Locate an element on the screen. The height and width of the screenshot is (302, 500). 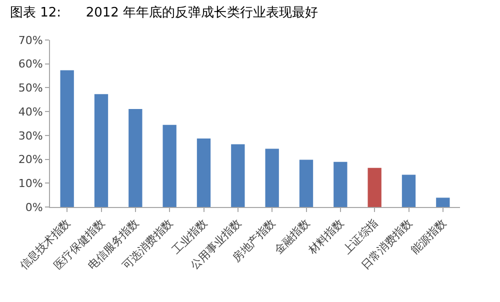
y-tick-label: 60% is located at coordinates (30, 64).